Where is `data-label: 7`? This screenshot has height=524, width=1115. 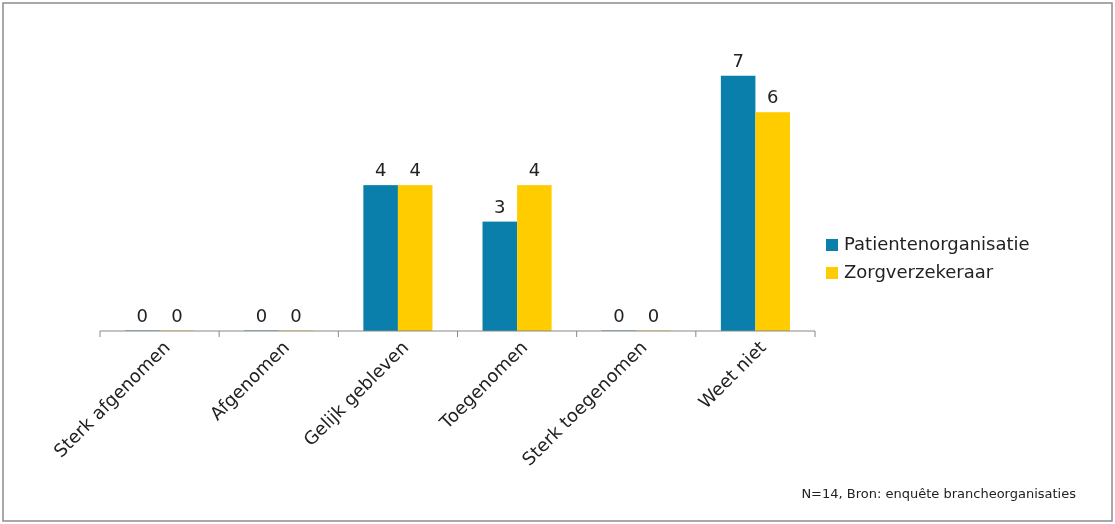 data-label: 7 is located at coordinates (738, 60).